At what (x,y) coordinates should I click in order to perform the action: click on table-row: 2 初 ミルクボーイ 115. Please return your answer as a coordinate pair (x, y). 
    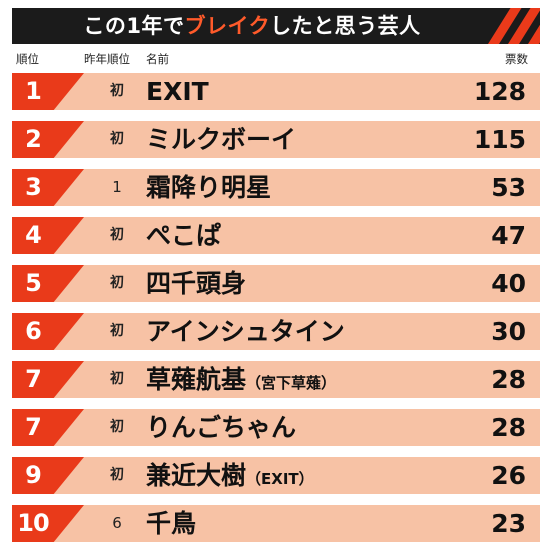
    Looking at the image, I should click on (276, 139).